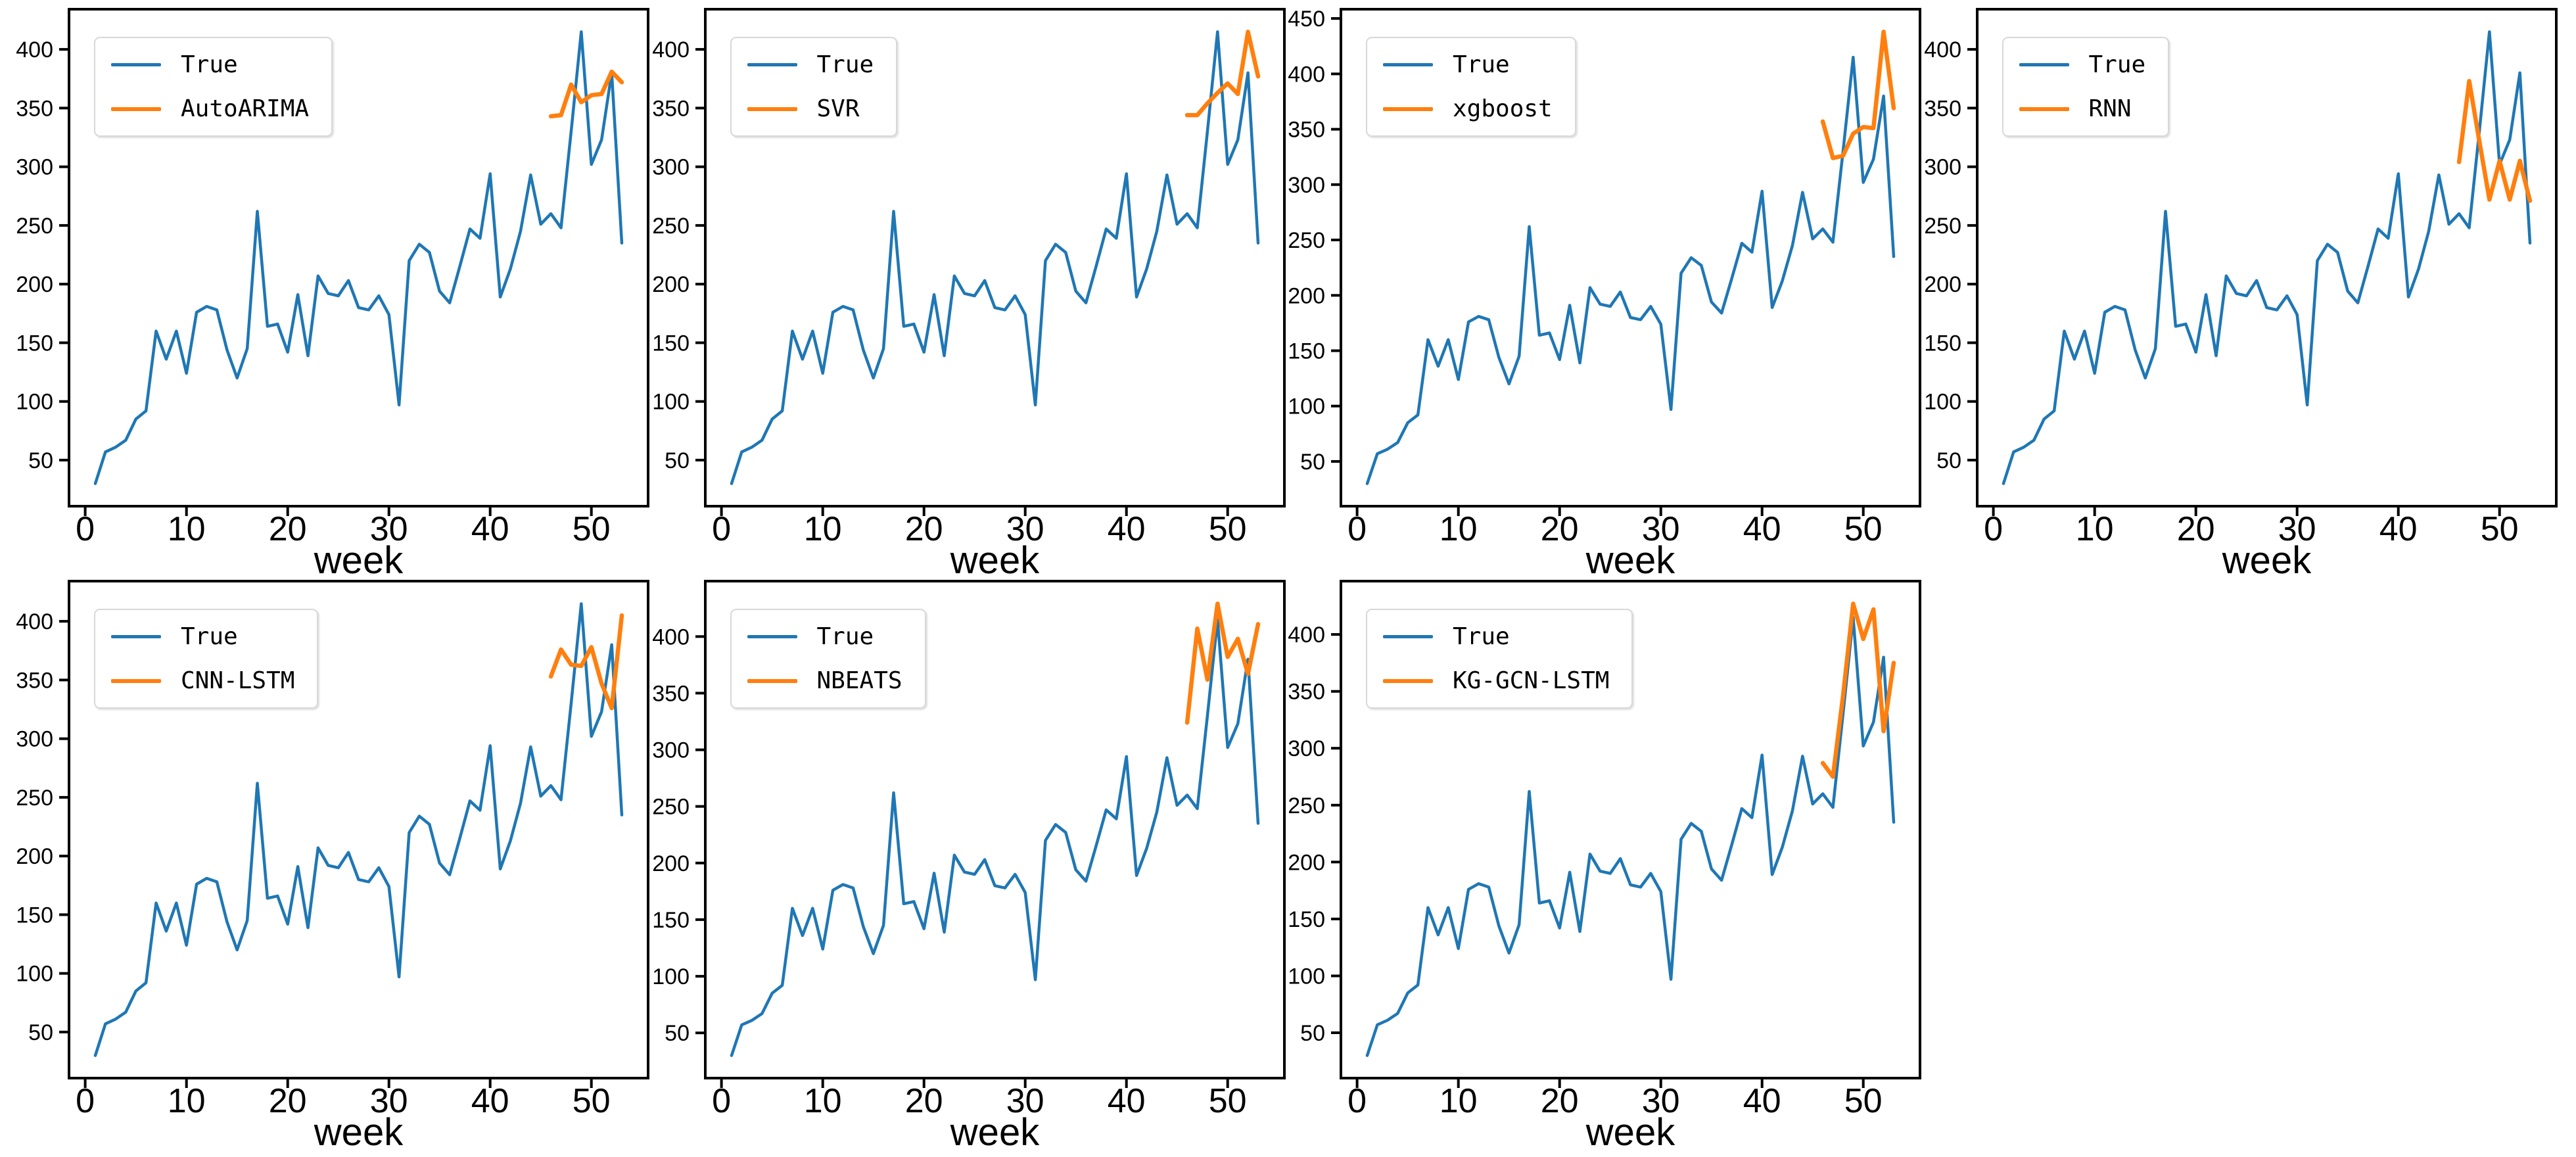  Describe the element at coordinates (2086, 87) in the screenshot. I see `legend-box: True RNN` at that location.